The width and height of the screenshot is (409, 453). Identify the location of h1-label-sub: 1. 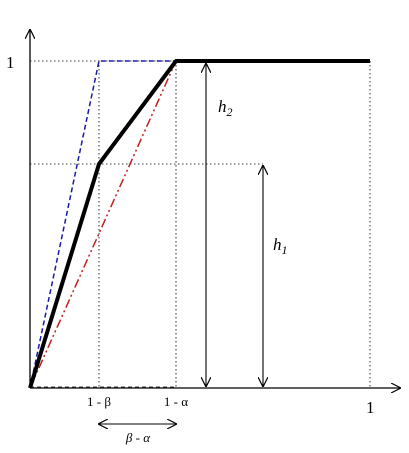
(285, 250).